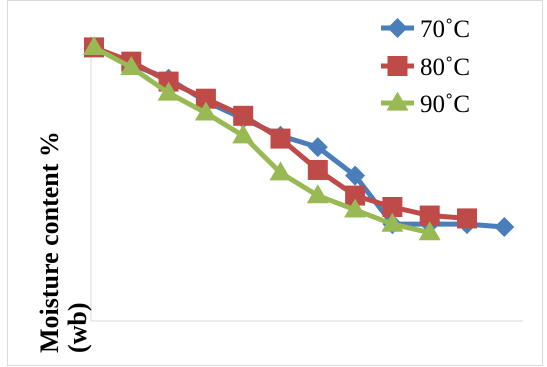  What do you see at coordinates (49, 242) in the screenshot?
I see `y-axis-label-line1: Moisture content %` at bounding box center [49, 242].